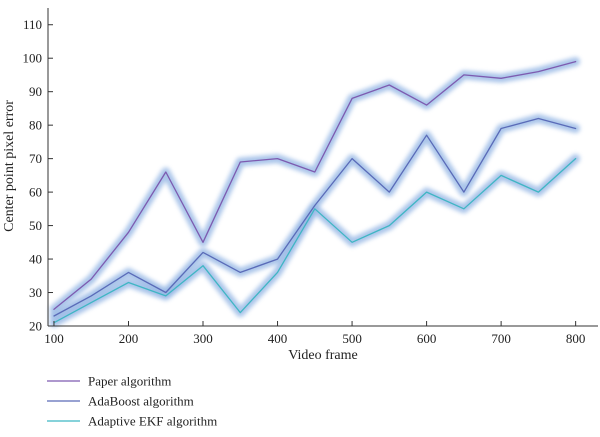 This screenshot has height=437, width=600. I want to click on x-tick-label: 800, so click(576, 338).